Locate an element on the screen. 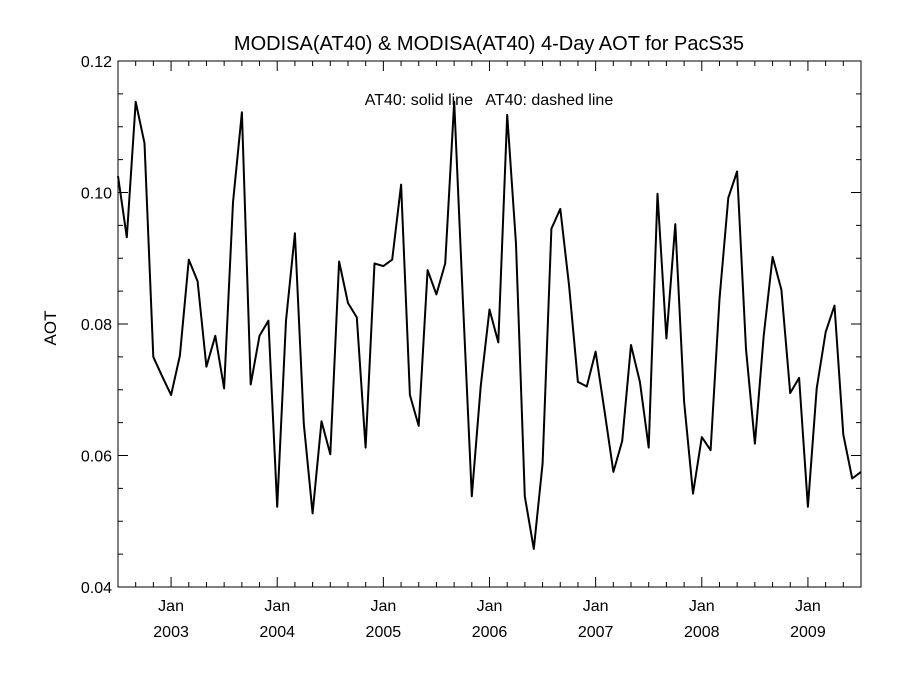  x-tick-year-label: 2007 is located at coordinates (596, 632).